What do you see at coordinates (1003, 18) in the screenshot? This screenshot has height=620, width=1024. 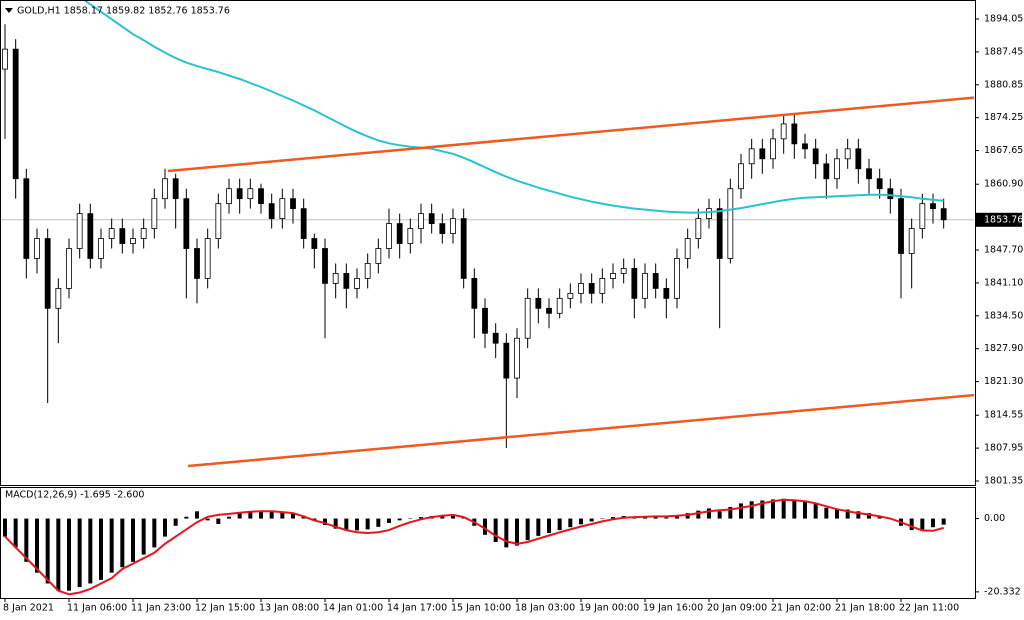 I see `y-tick-label: 1894.05` at bounding box center [1003, 18].